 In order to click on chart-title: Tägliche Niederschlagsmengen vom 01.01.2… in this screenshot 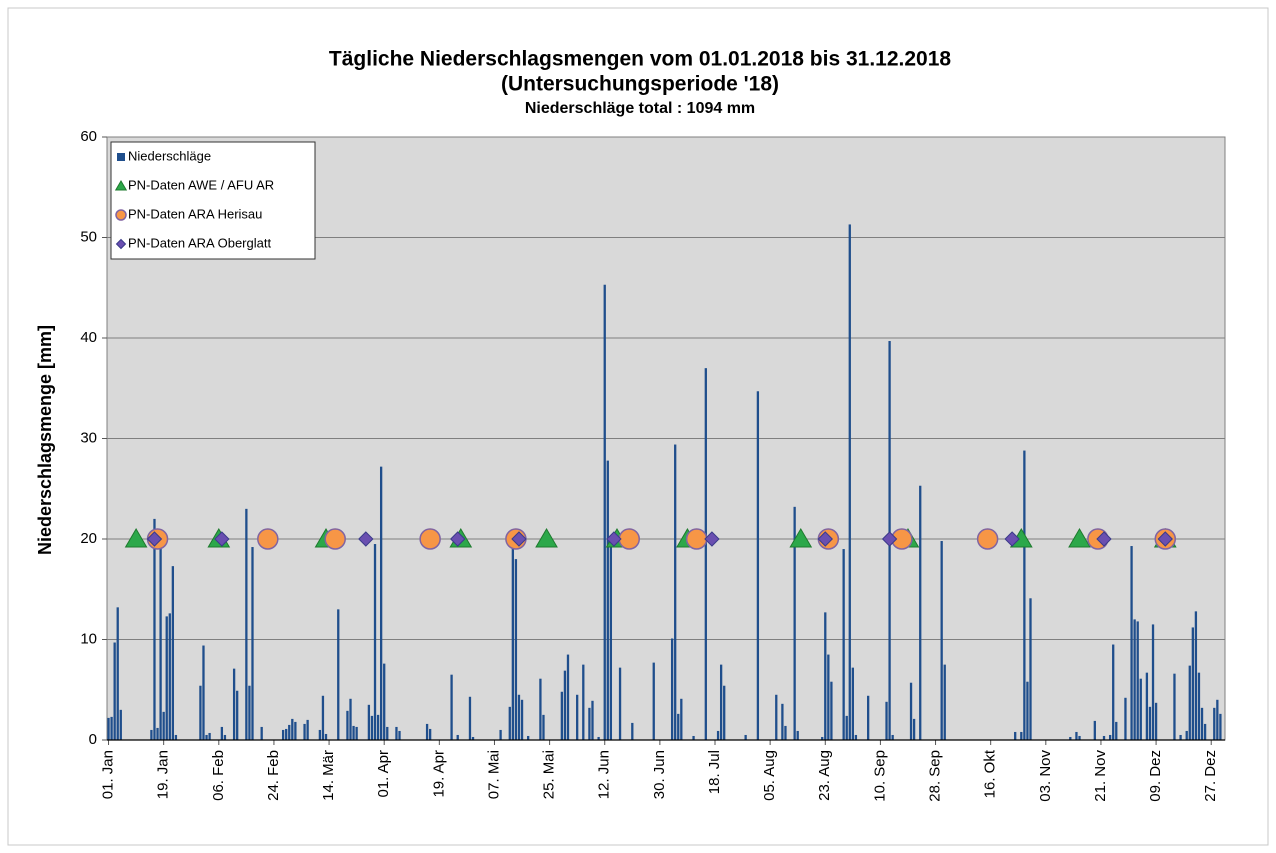, I will do `click(640, 59)`.